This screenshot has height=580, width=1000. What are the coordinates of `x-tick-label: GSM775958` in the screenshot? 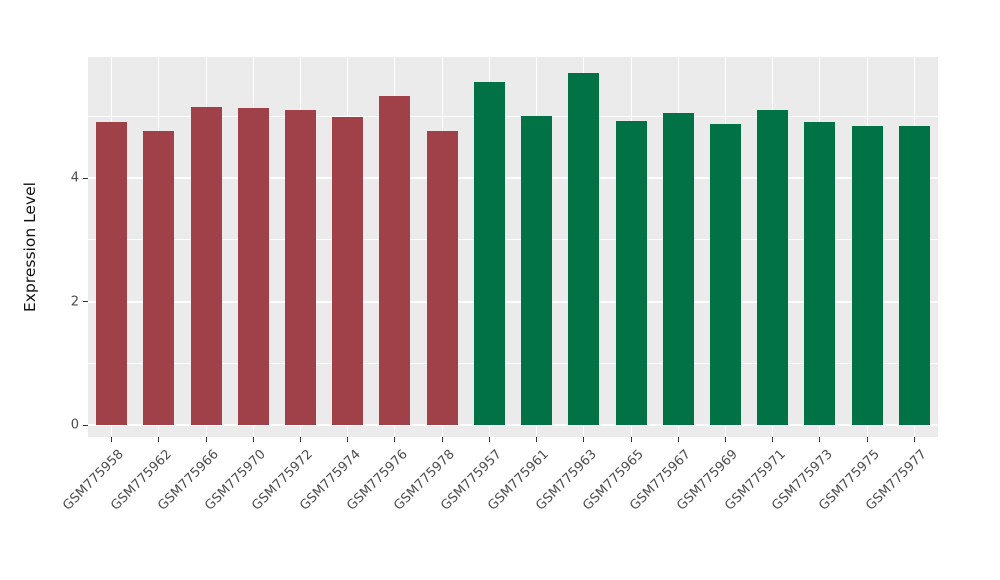 It's located at (94, 480).